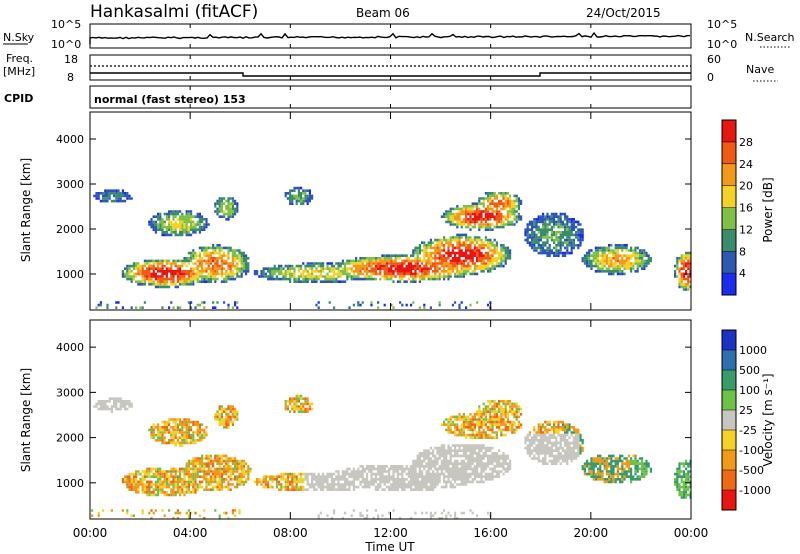 The image size is (800, 554). Describe the element at coordinates (746, 208) in the screenshot. I see `colorbar-tick-label: 16` at that location.